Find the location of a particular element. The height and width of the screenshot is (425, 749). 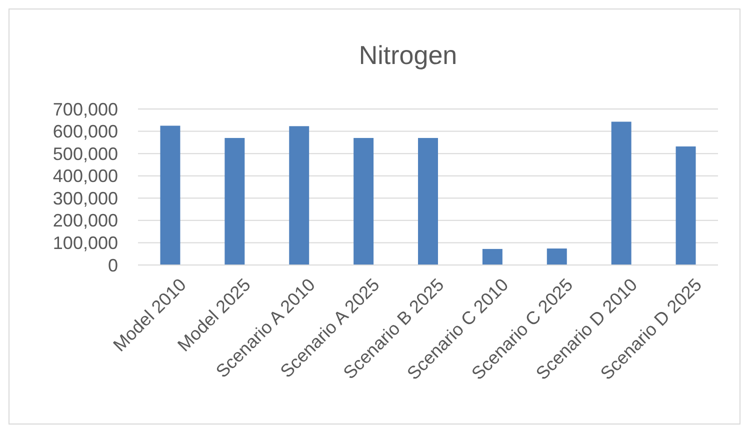

y-tick-label: 100,000 is located at coordinates (85, 243).